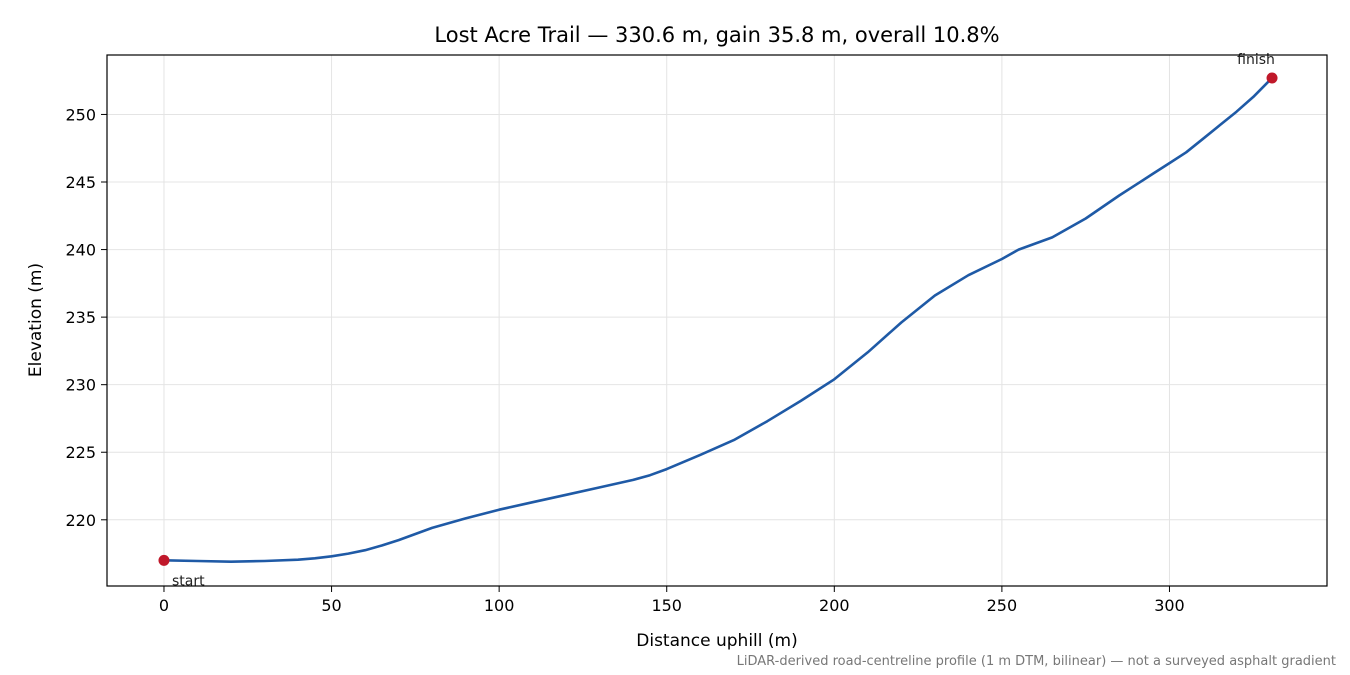 This screenshot has width=1350, height=675. I want to click on x-axis: 0 50 100 150 200 250 300, so click(672, 600).